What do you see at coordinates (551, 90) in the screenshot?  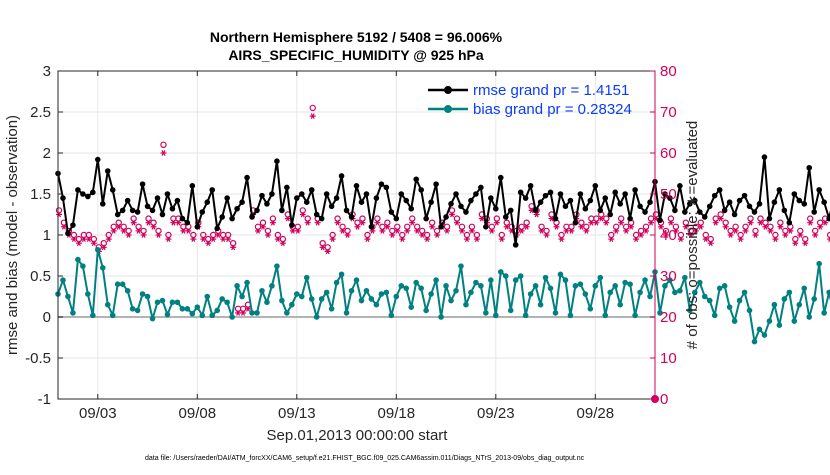 I see `legend-rmse-label: rmse grand pr = 1.4151` at bounding box center [551, 90].